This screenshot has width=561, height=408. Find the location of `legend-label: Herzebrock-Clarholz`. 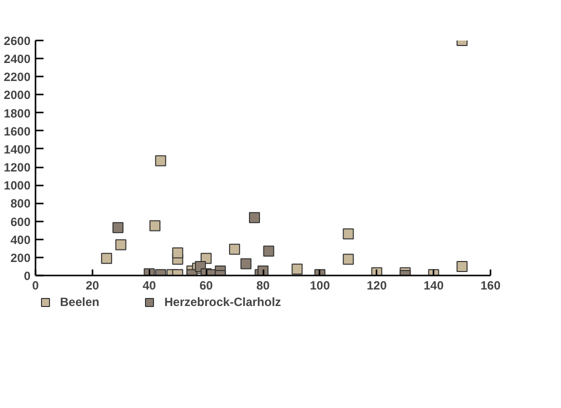

legend-label: Herzebrock-Clarholz is located at coordinates (223, 302).